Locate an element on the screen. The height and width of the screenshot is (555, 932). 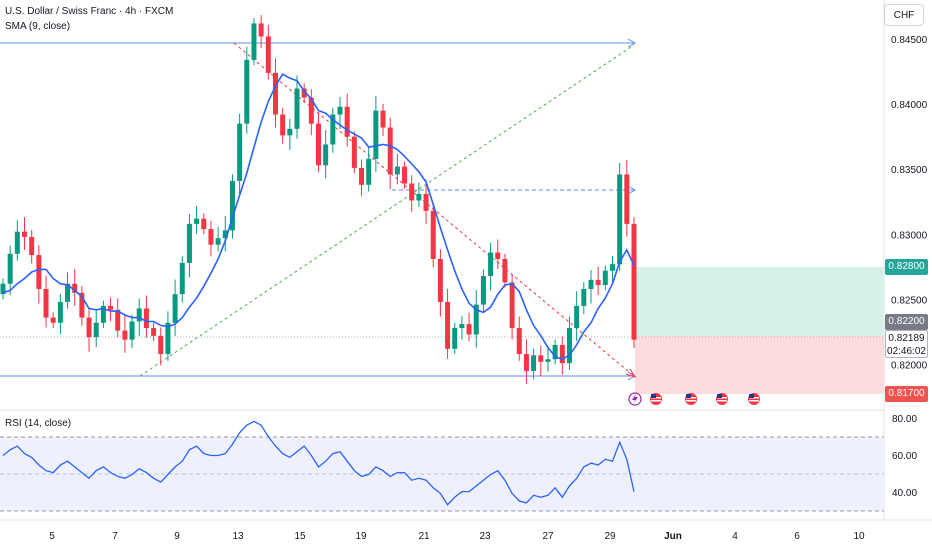
rsi-tick-label: 80.00 is located at coordinates (904, 419).